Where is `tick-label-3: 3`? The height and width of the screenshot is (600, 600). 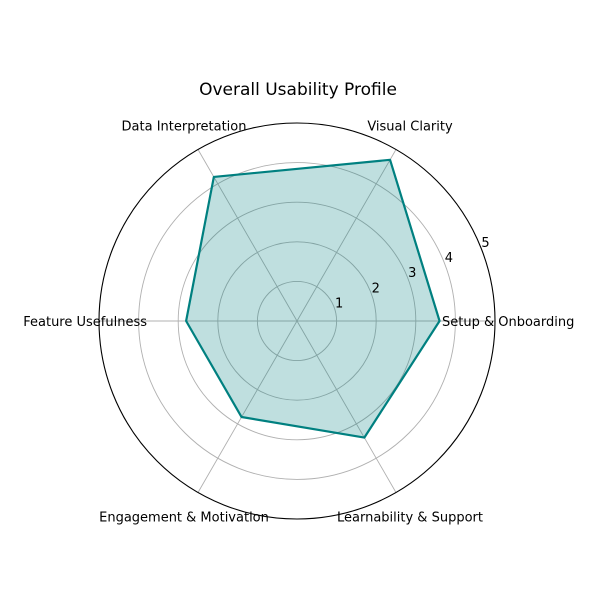 tick-label-3: 3 is located at coordinates (412, 273).